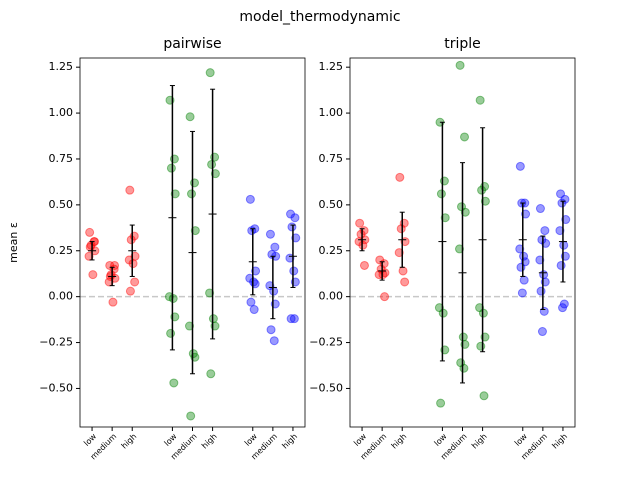 The height and width of the screenshot is (480, 640). Describe the element at coordinates (61, 250) in the screenshot. I see `y-tick-label: 0.25` at that location.